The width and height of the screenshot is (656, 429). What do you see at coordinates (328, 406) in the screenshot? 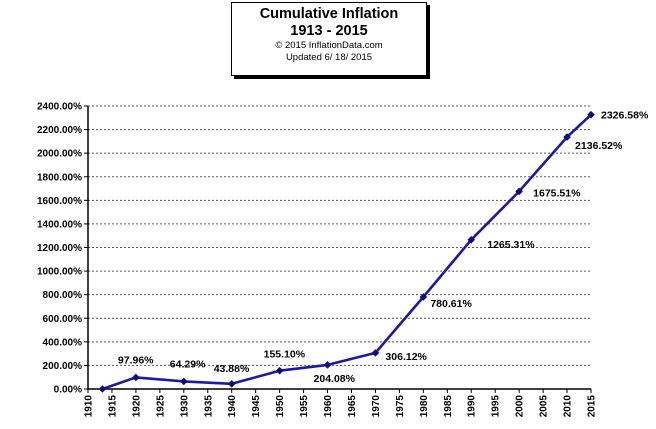
I see `x-tick-label: 1960` at bounding box center [328, 406].